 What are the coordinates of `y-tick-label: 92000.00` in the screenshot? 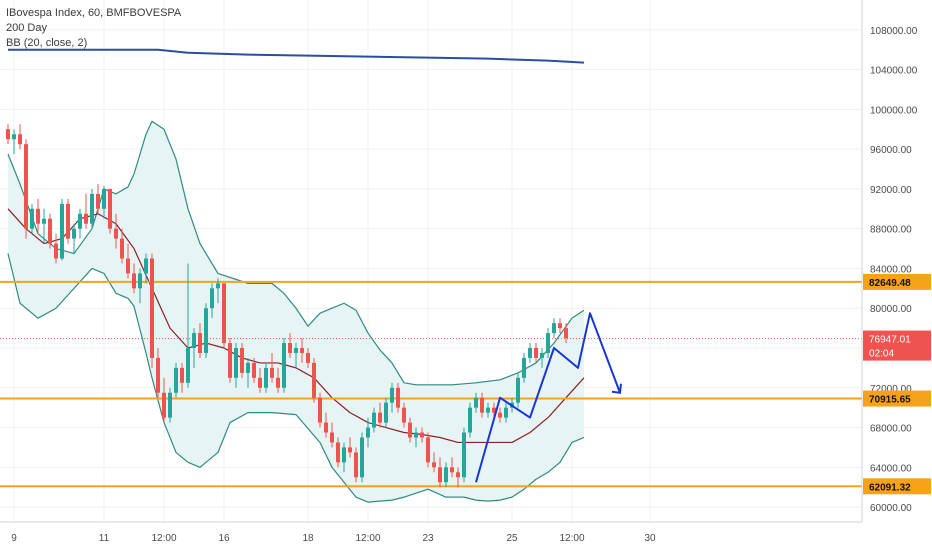 It's located at (891, 190).